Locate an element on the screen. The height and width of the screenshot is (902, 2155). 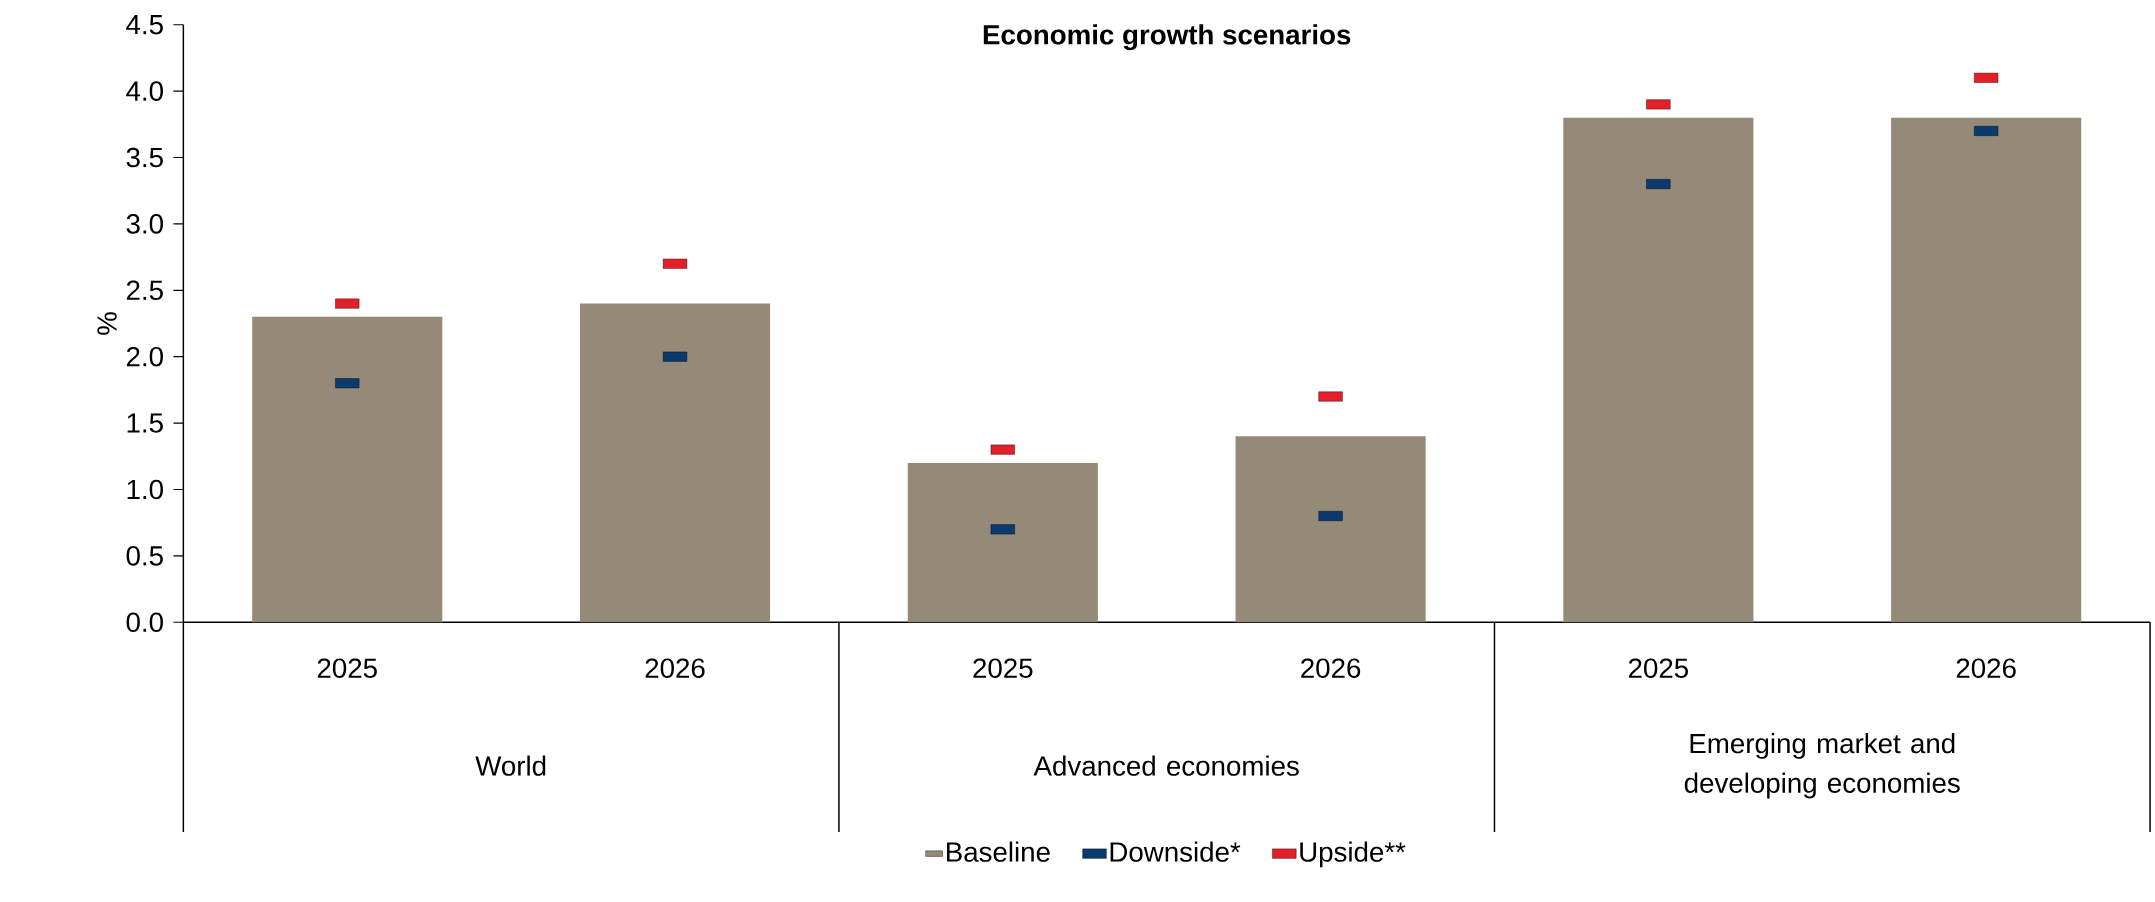
y-tick-label: 2.0 is located at coordinates (144, 356).